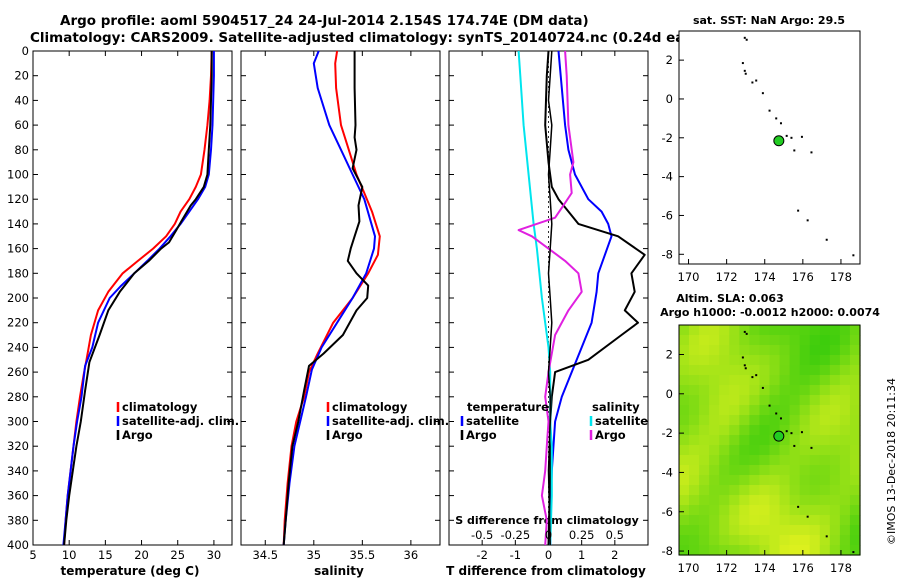  What do you see at coordinates (667, 138) in the screenshot?
I see `sst-ytick-label: -2` at bounding box center [667, 138].